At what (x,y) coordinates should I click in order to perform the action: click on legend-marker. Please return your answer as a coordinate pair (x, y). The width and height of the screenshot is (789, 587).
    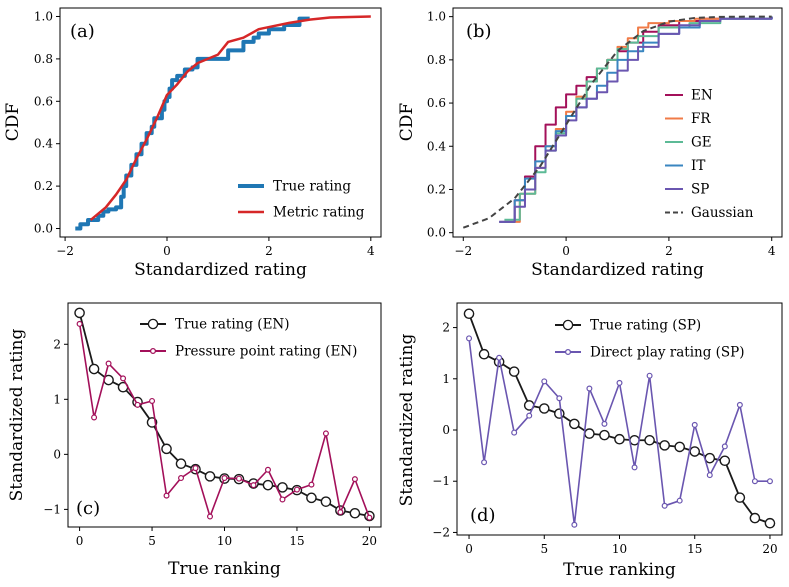
    Looking at the image, I should click on (568, 325).